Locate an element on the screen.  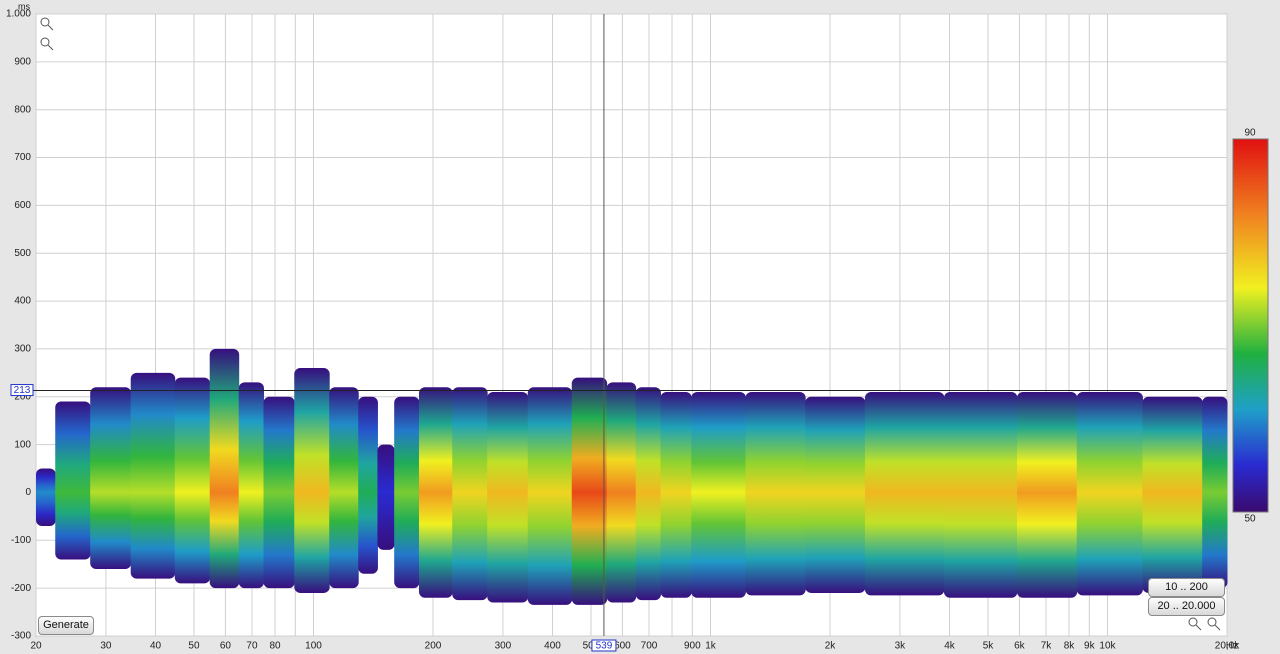
generate-button: Generate is located at coordinates (66, 625).